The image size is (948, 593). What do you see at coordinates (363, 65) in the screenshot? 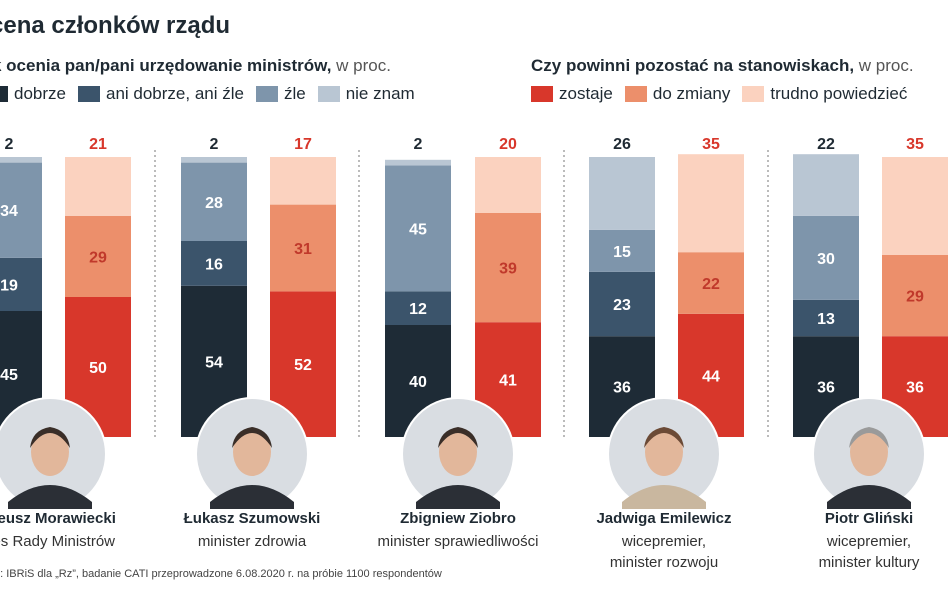
I see `left-unit: w proc.` at bounding box center [363, 65].